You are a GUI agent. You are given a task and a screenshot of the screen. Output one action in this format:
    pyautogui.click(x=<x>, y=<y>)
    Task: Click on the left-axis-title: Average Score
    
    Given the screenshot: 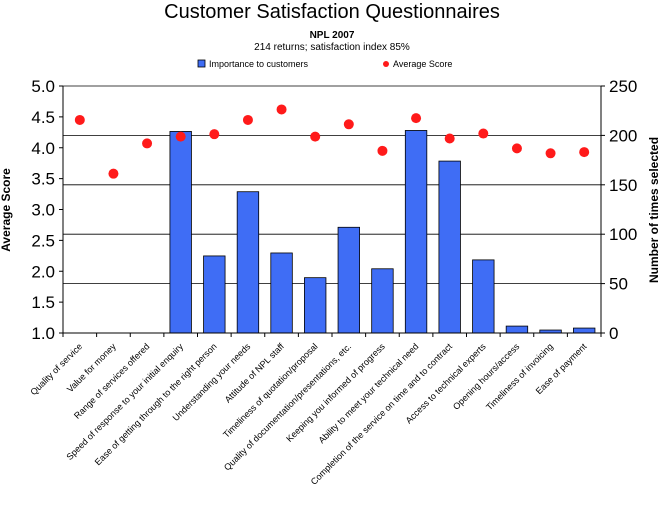 What is the action you would take?
    pyautogui.click(x=6, y=210)
    